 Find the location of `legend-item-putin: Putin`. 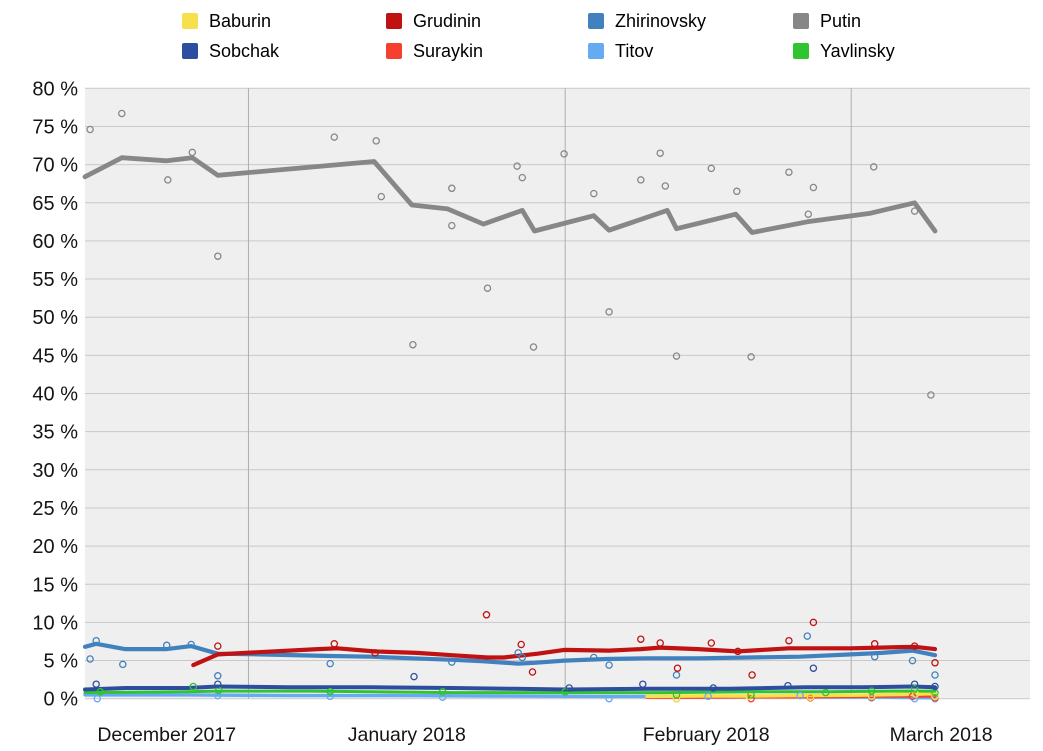

legend-item-putin: Putin is located at coordinates (907, 21).